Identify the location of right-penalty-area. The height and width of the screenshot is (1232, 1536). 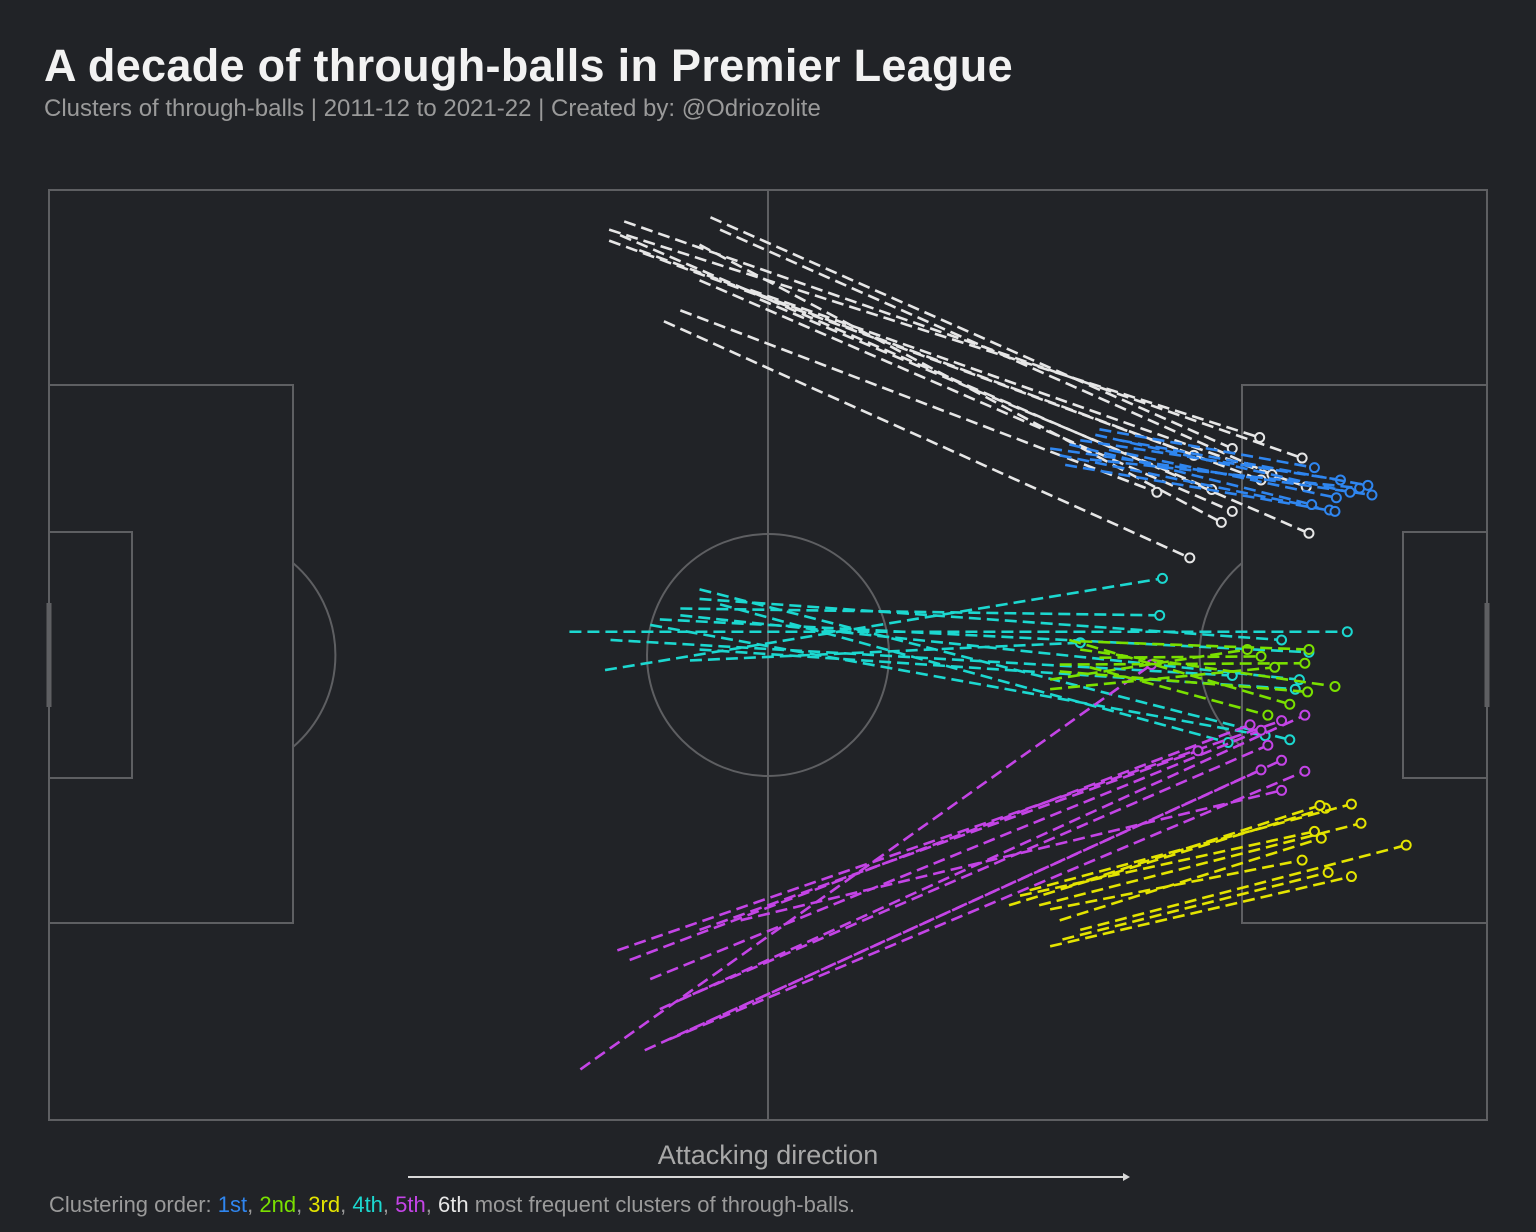
(1364, 654).